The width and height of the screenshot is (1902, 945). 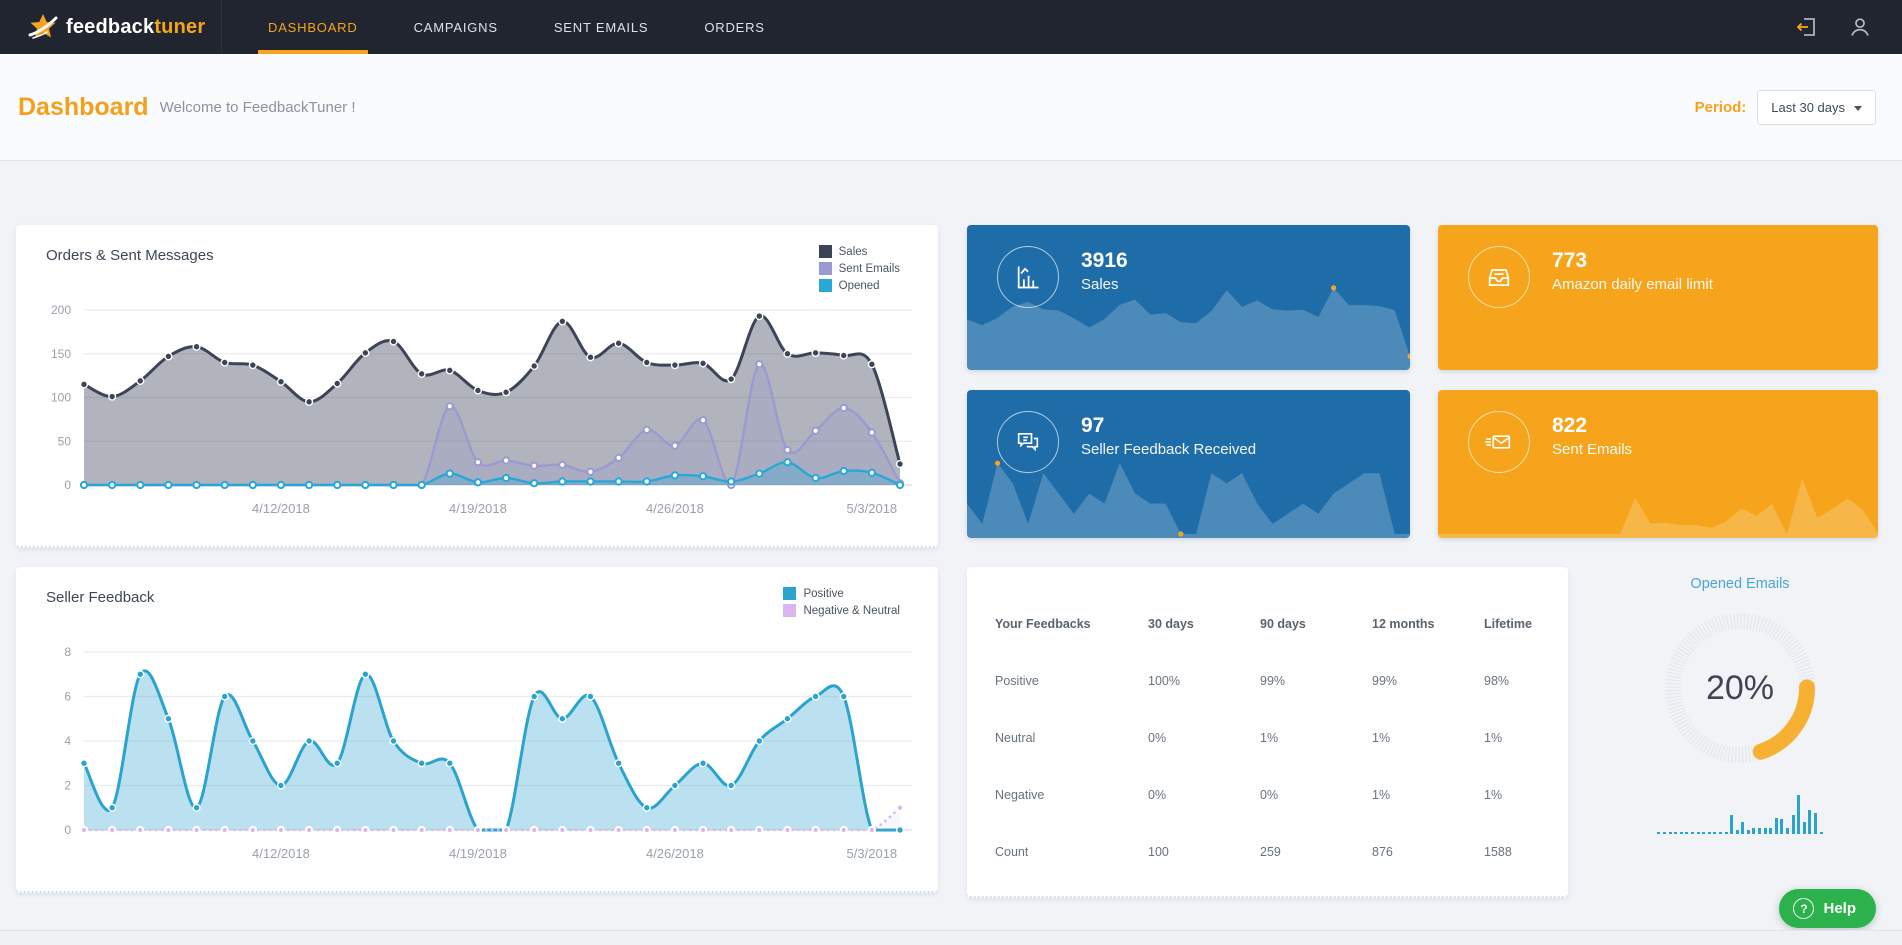 What do you see at coordinates (1100, 284) in the screenshot?
I see `stat-label-sales: Sales` at bounding box center [1100, 284].